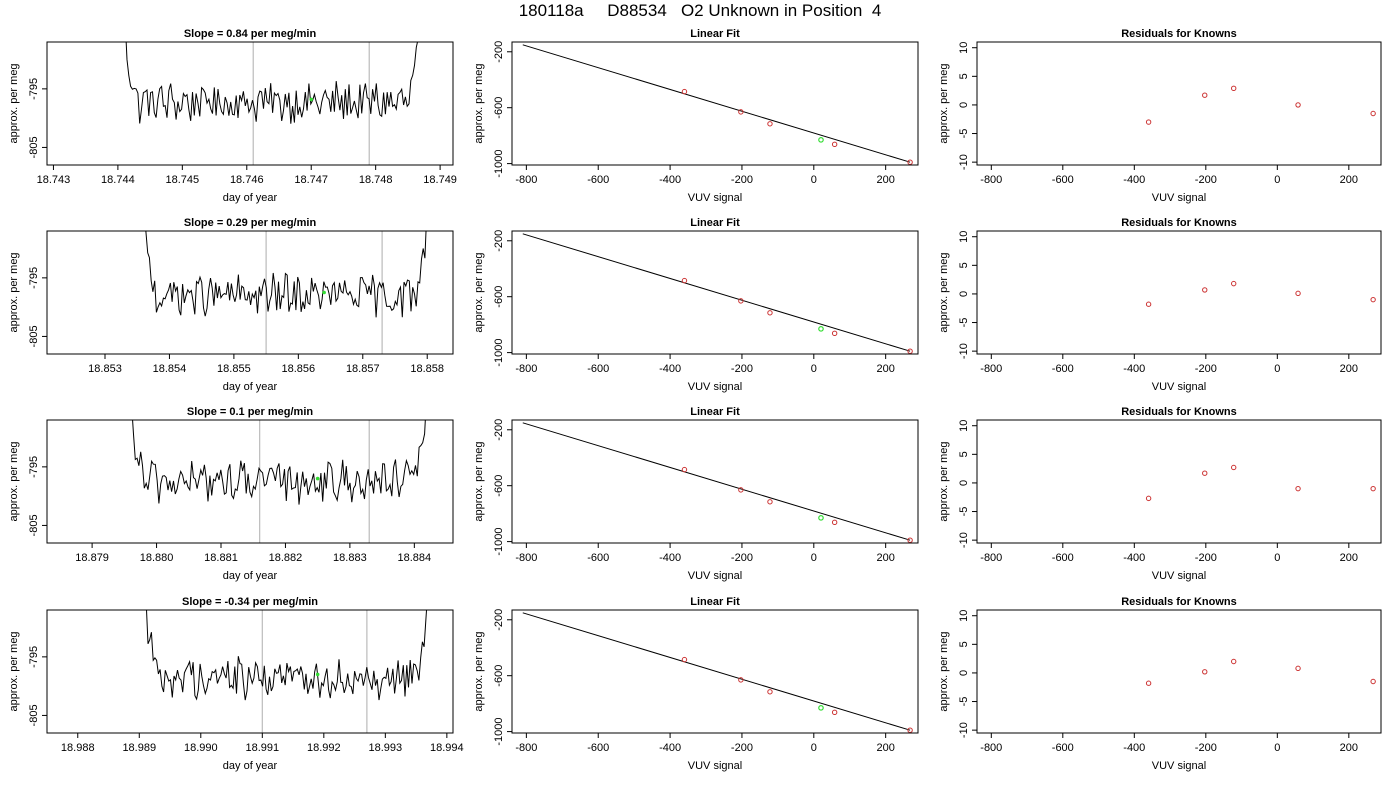  I want to click on y-tick-label: -1000, so click(499, 732).